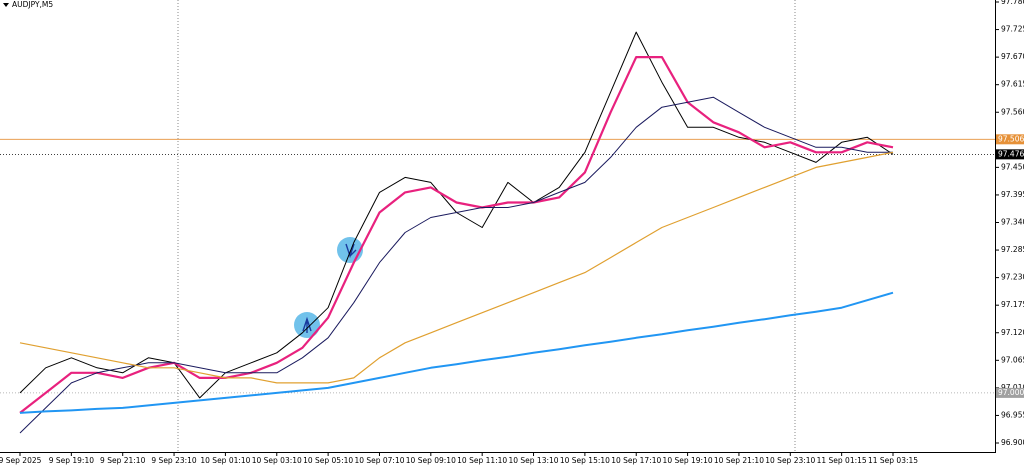 The height and width of the screenshot is (467, 1024). I want to click on y-tick-label: 97.340, so click(1012, 222).